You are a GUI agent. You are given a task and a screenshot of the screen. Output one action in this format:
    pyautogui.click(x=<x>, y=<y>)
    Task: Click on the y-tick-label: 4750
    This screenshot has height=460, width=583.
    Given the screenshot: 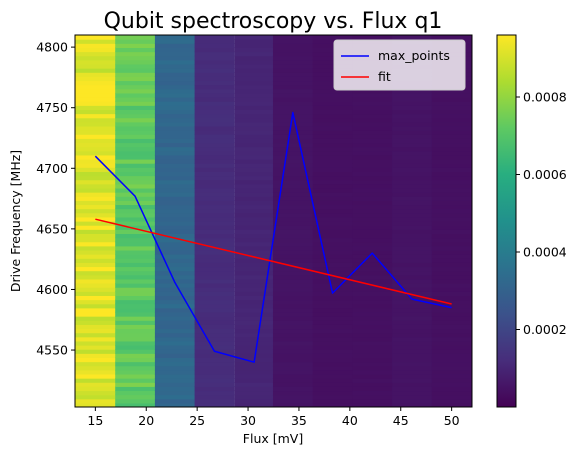 What is the action you would take?
    pyautogui.click(x=52, y=107)
    